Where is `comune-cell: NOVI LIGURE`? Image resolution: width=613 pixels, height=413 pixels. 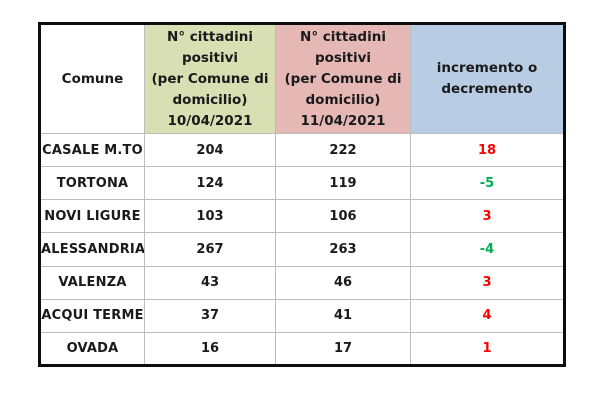
comune-cell: NOVI LIGURE is located at coordinates (92, 216).